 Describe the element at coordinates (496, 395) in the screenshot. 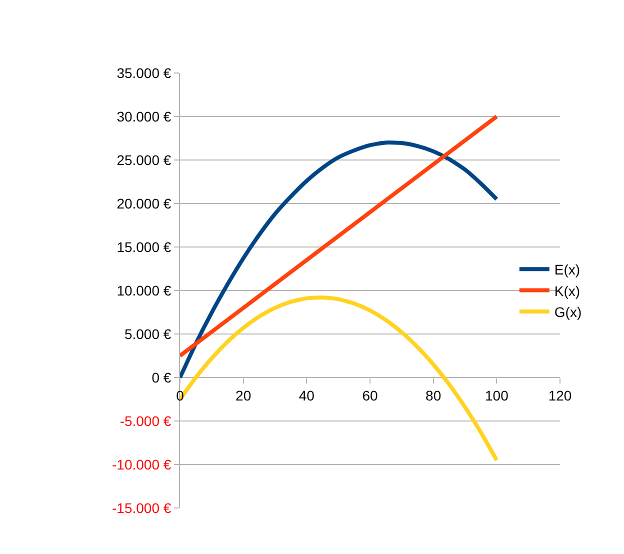

I see `x-tick-label: 100` at that location.